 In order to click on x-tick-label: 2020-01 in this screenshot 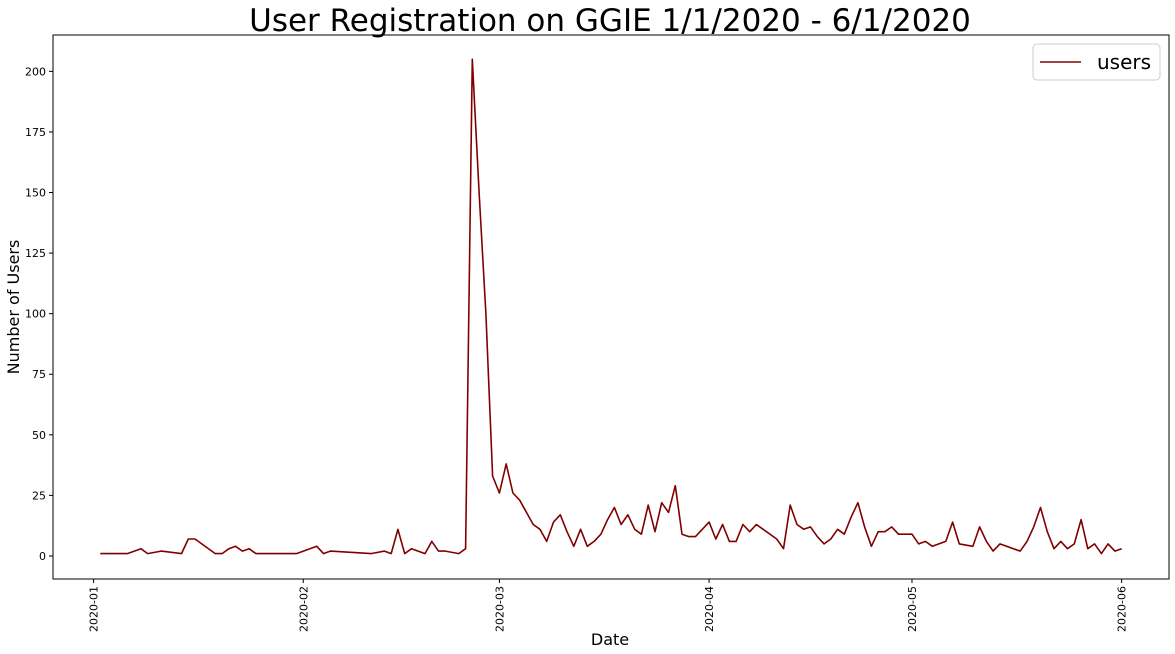, I will do `click(94, 609)`.